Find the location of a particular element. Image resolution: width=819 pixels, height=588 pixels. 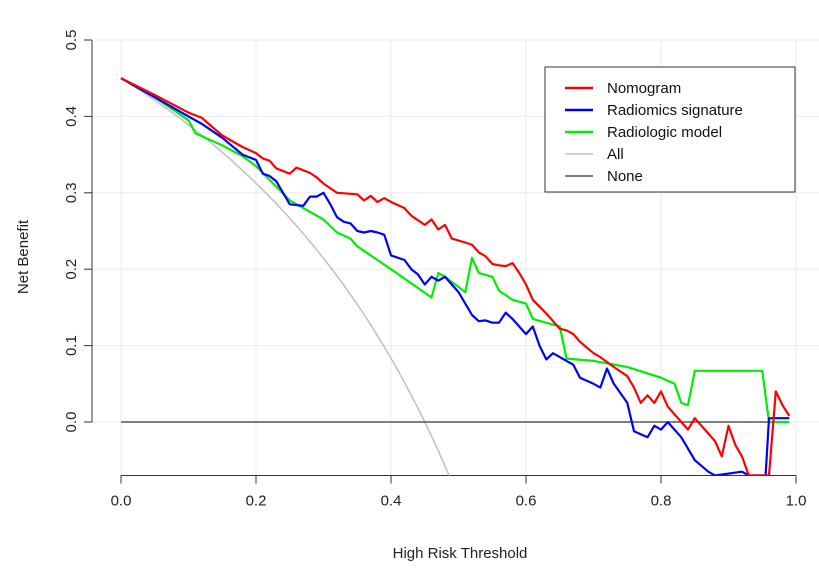

y-tick-label: 0.3 is located at coordinates (71, 192).